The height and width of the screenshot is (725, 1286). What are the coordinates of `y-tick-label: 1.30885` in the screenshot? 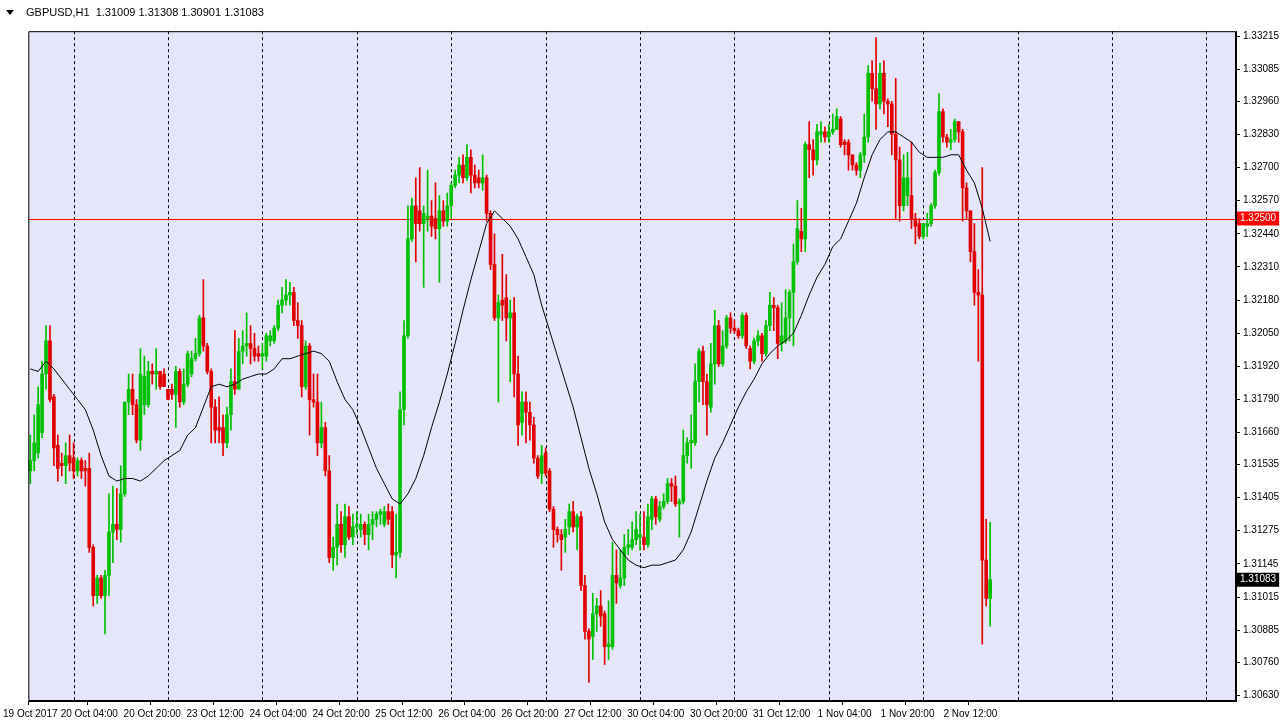 It's located at (1261, 629).